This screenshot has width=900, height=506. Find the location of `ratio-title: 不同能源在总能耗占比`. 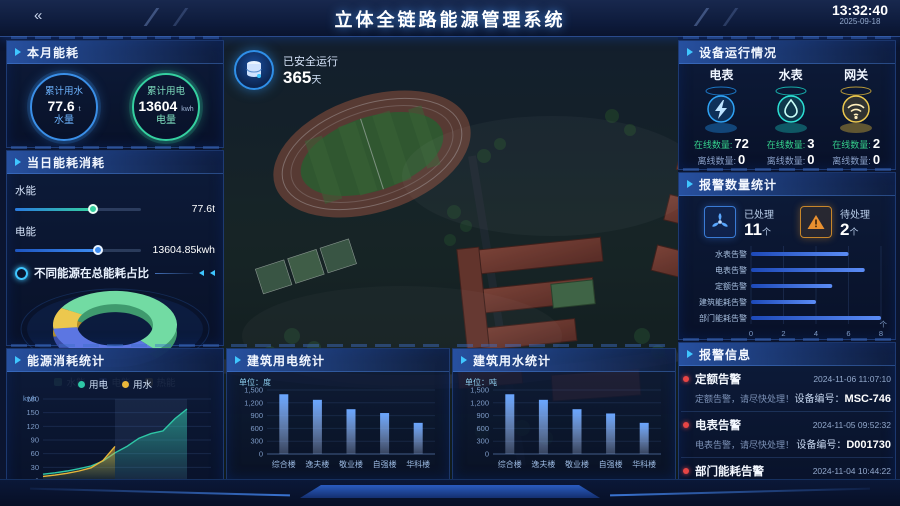

ratio-title: 不同能源在总能耗占比 is located at coordinates (91, 274).